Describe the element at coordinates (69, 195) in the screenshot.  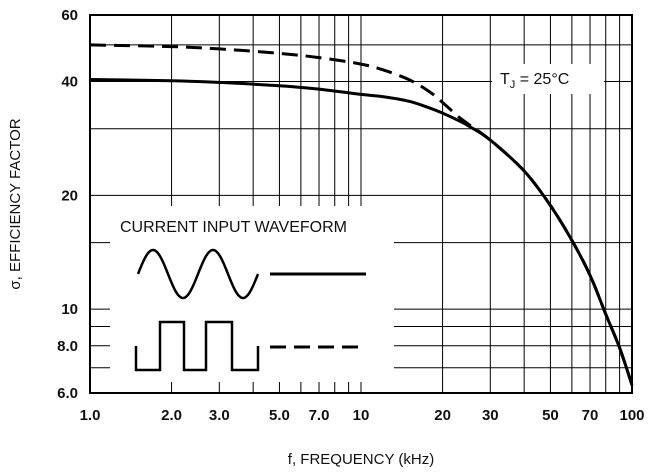
I see `y-tick-label: 20` at that location.